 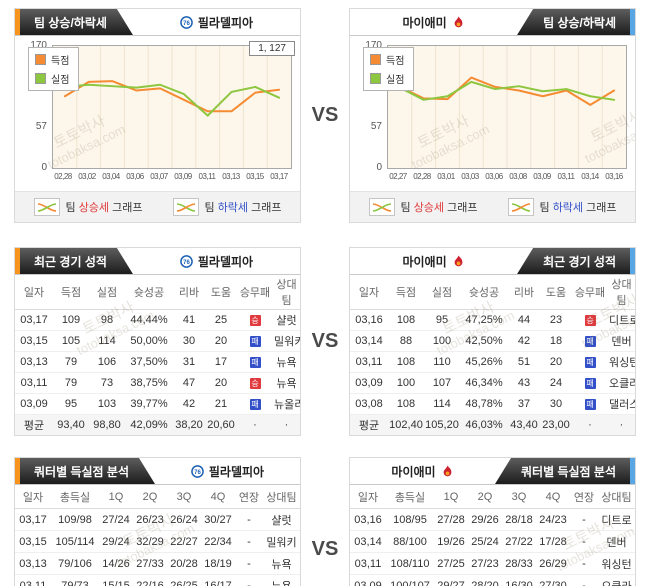 I want to click on assists: 24, so click(x=556, y=383).